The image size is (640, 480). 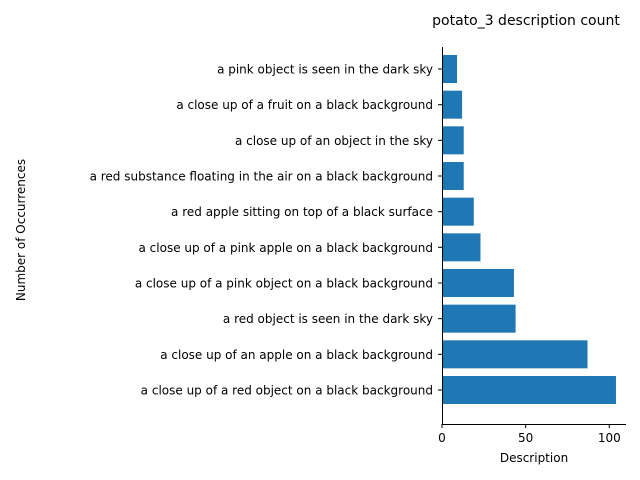 What do you see at coordinates (526, 21) in the screenshot?
I see `chart-title: potato_3 description count` at bounding box center [526, 21].